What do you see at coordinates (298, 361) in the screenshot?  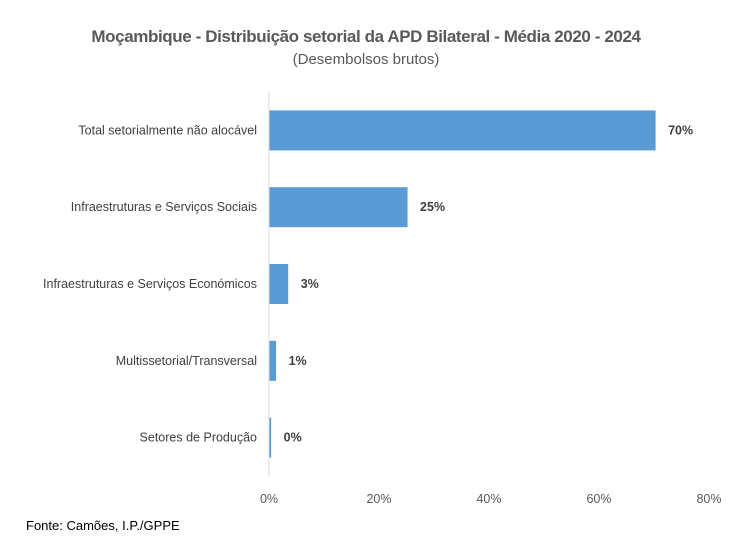 I see `data-label: 1%` at bounding box center [298, 361].